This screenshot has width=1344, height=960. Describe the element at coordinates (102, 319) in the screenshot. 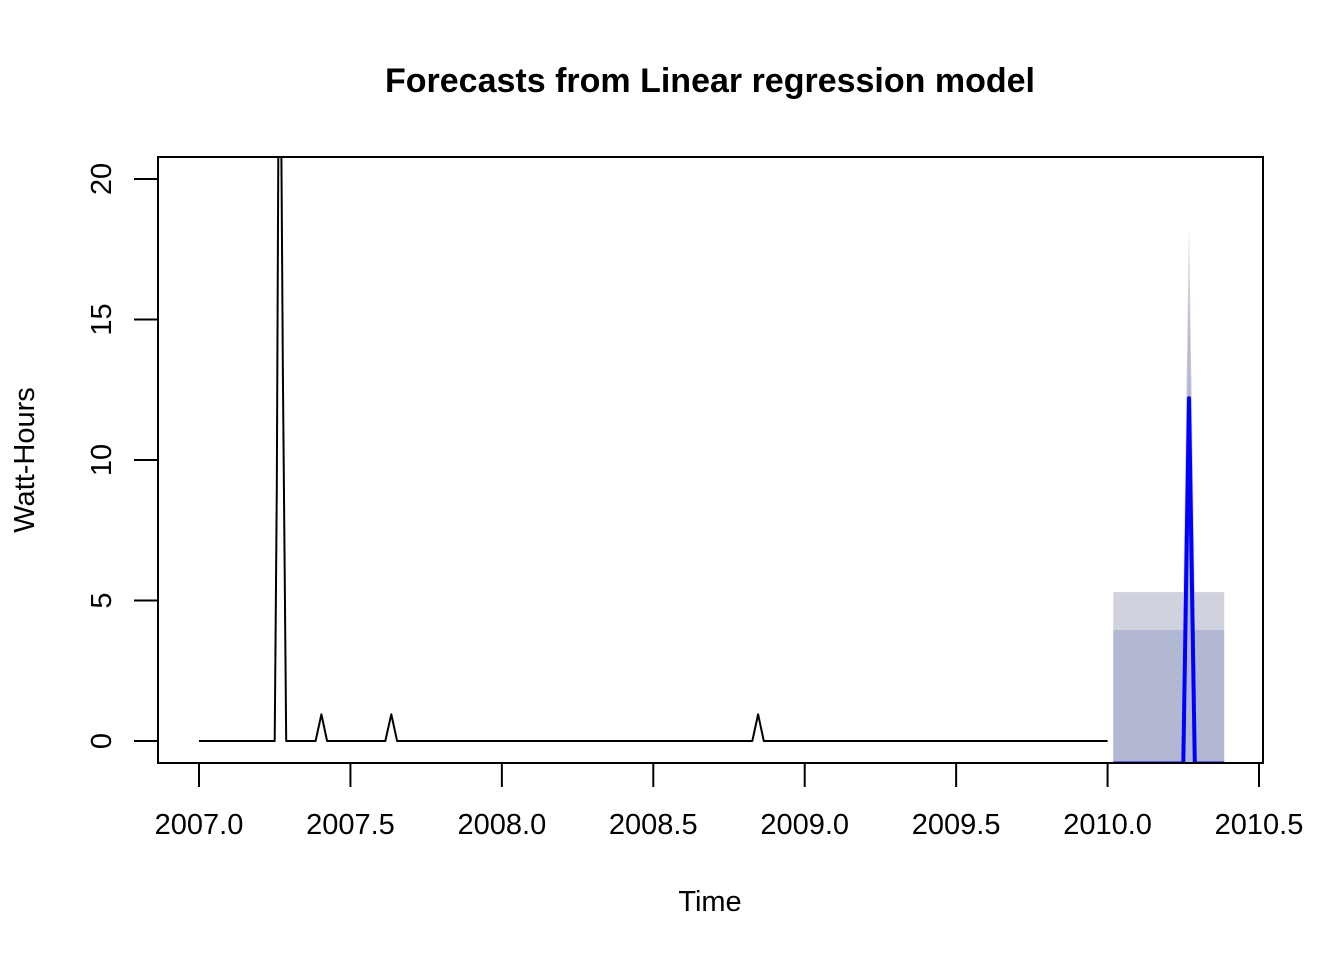

I see `y-tick-label: 15` at that location.